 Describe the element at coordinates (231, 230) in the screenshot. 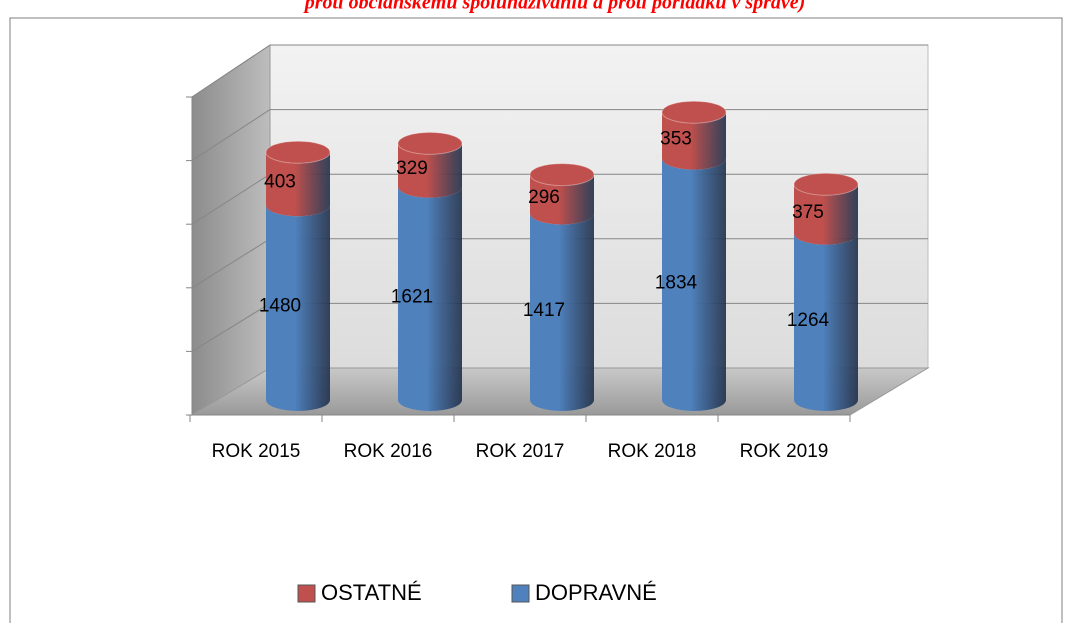

I see `side-wall` at that location.